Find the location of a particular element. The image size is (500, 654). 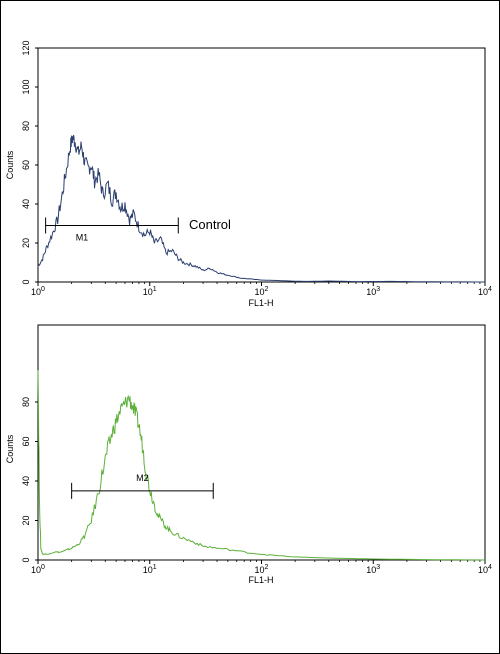

marker-m1: M1 is located at coordinates (112, 229).